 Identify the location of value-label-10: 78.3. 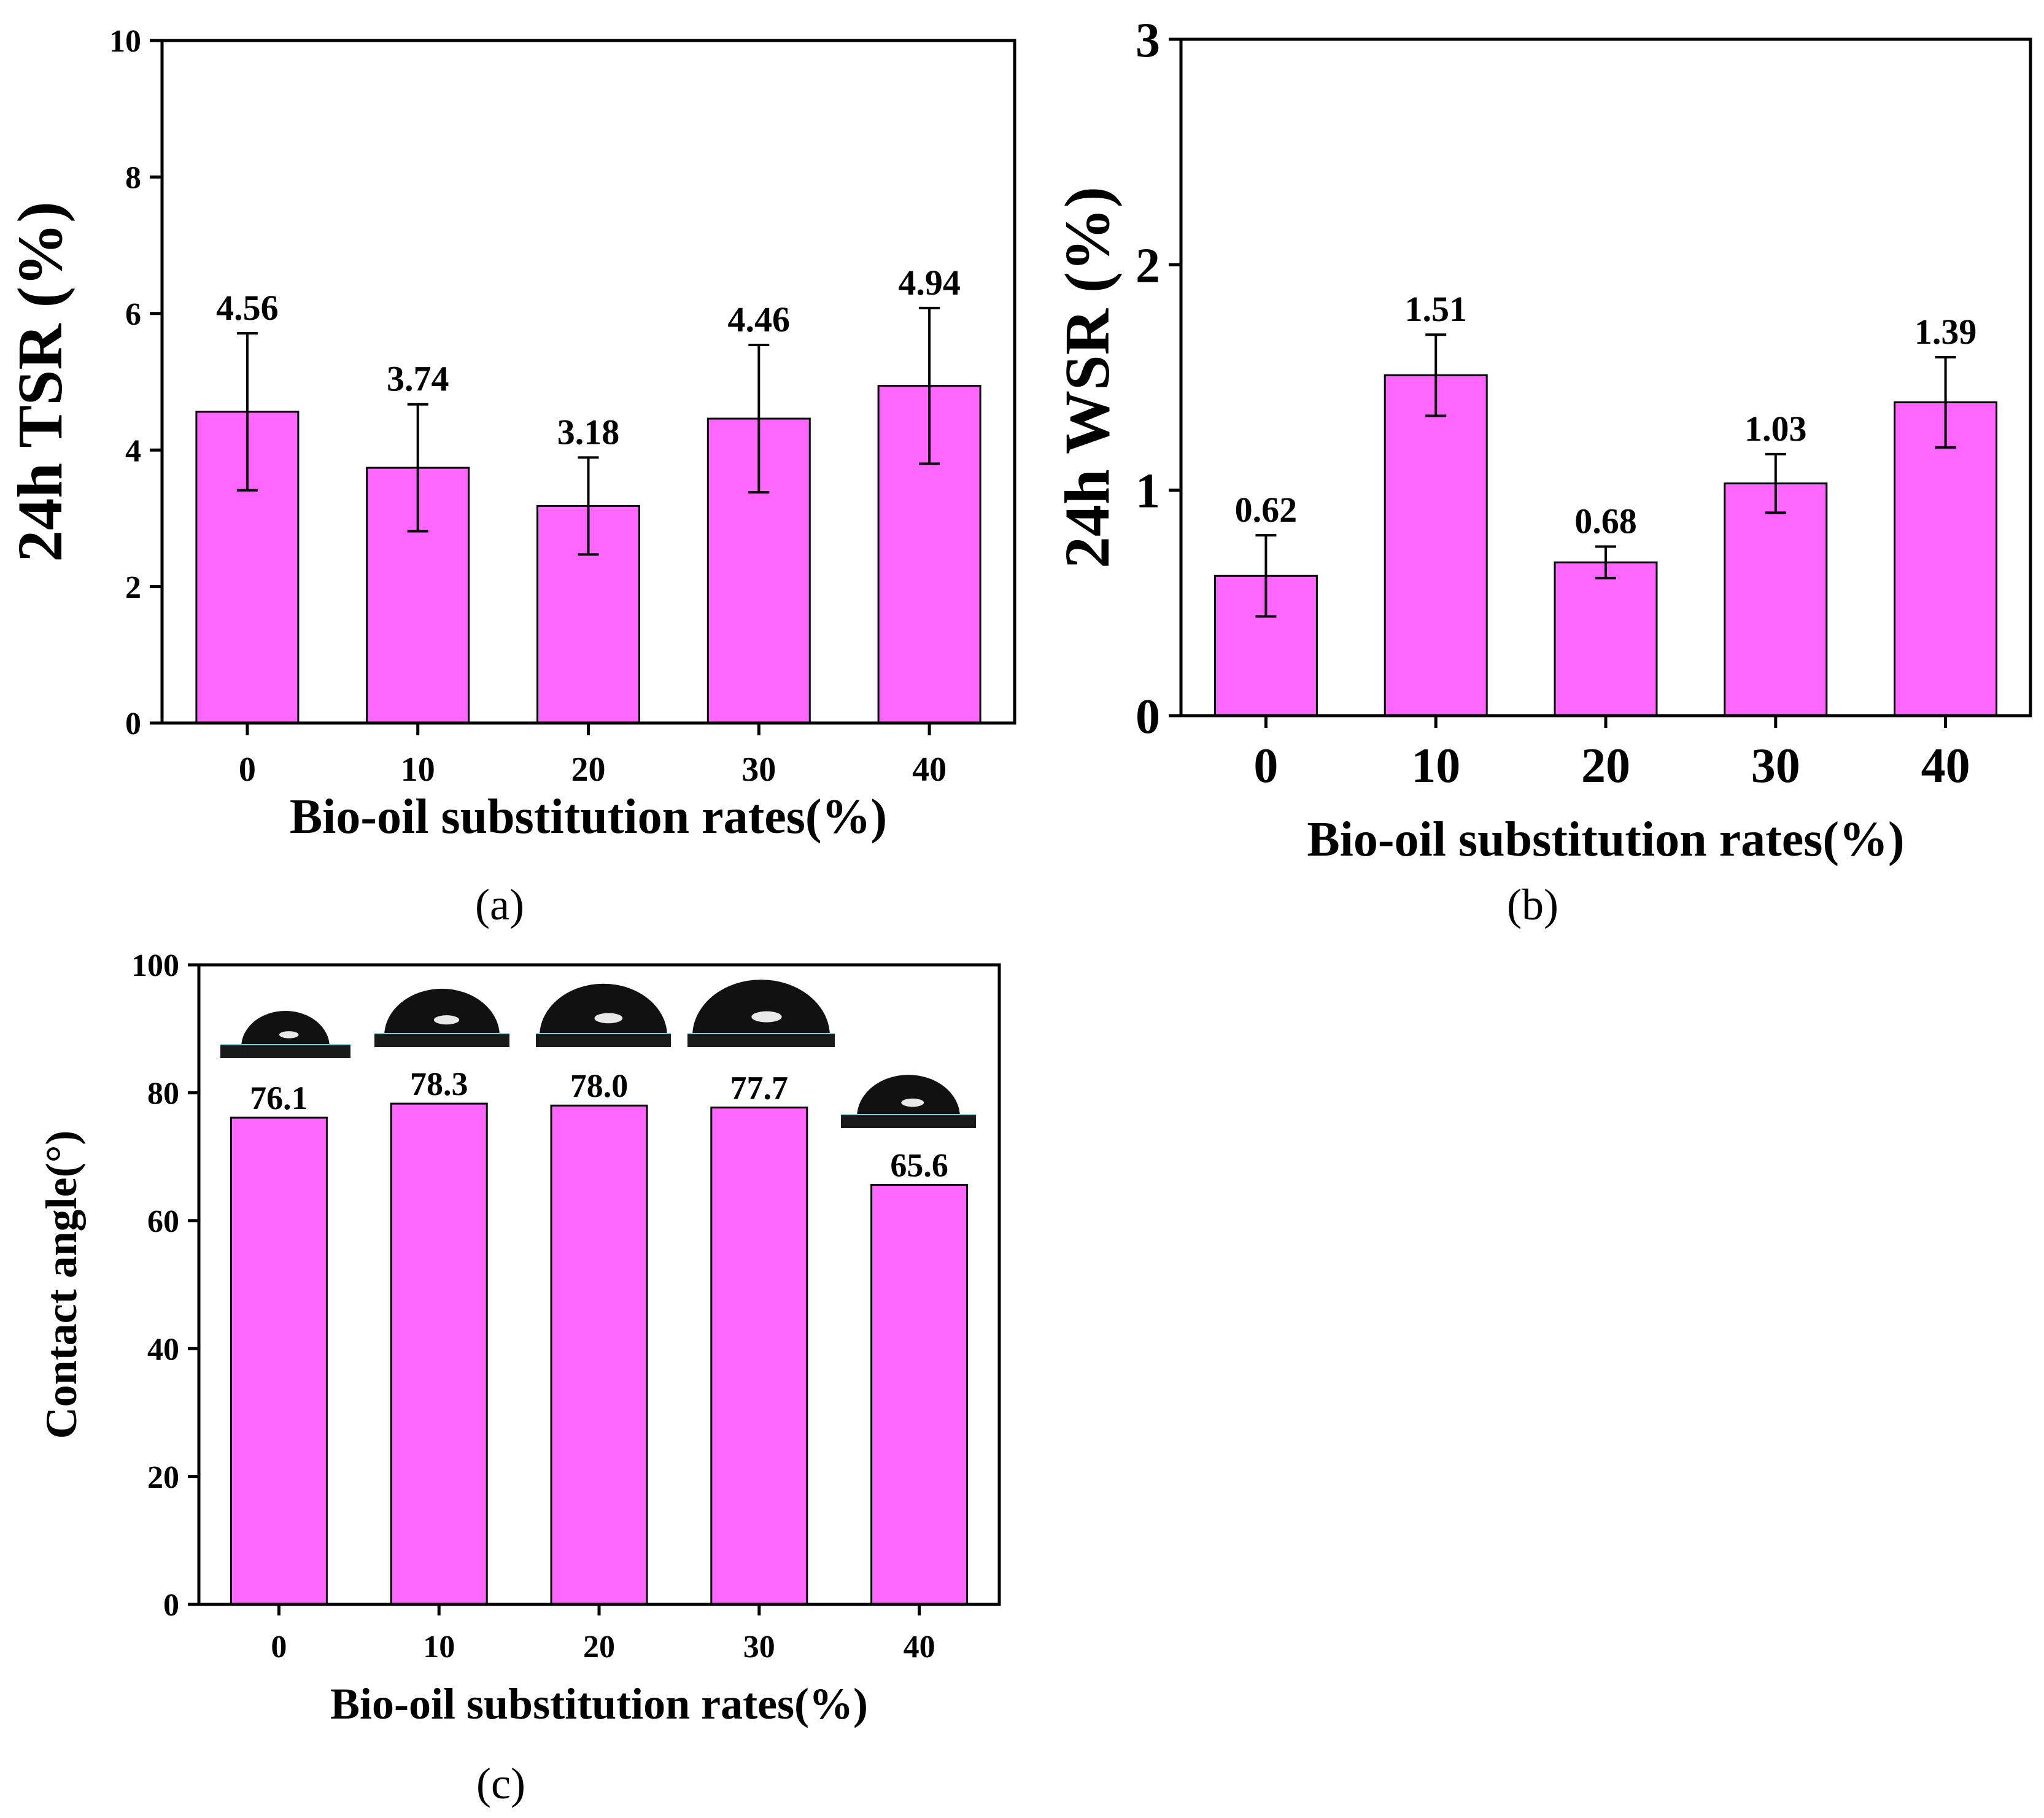
(439, 1084).